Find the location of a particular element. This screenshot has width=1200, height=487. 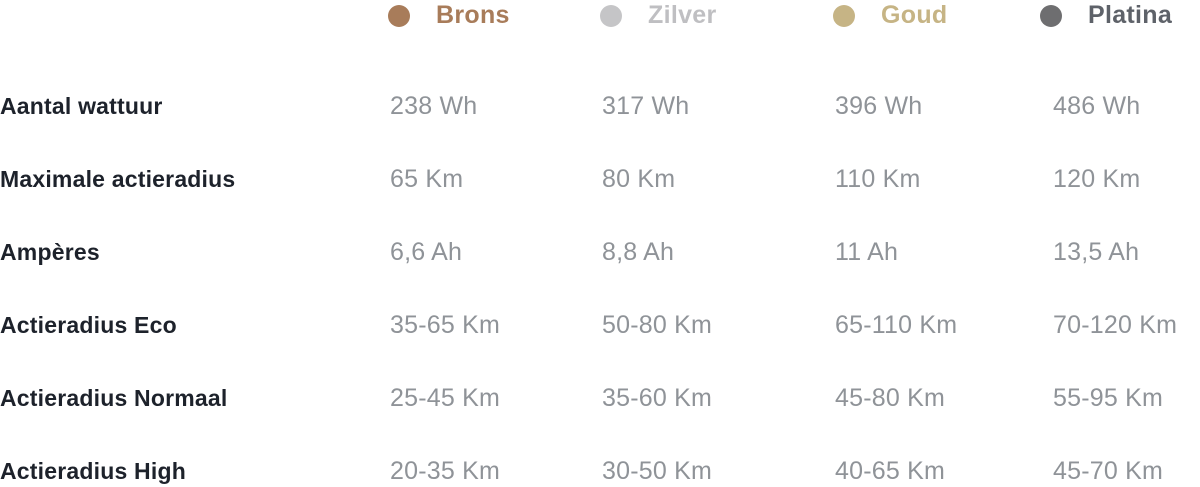

spec-value-goud: 40-65 Km is located at coordinates (890, 471).